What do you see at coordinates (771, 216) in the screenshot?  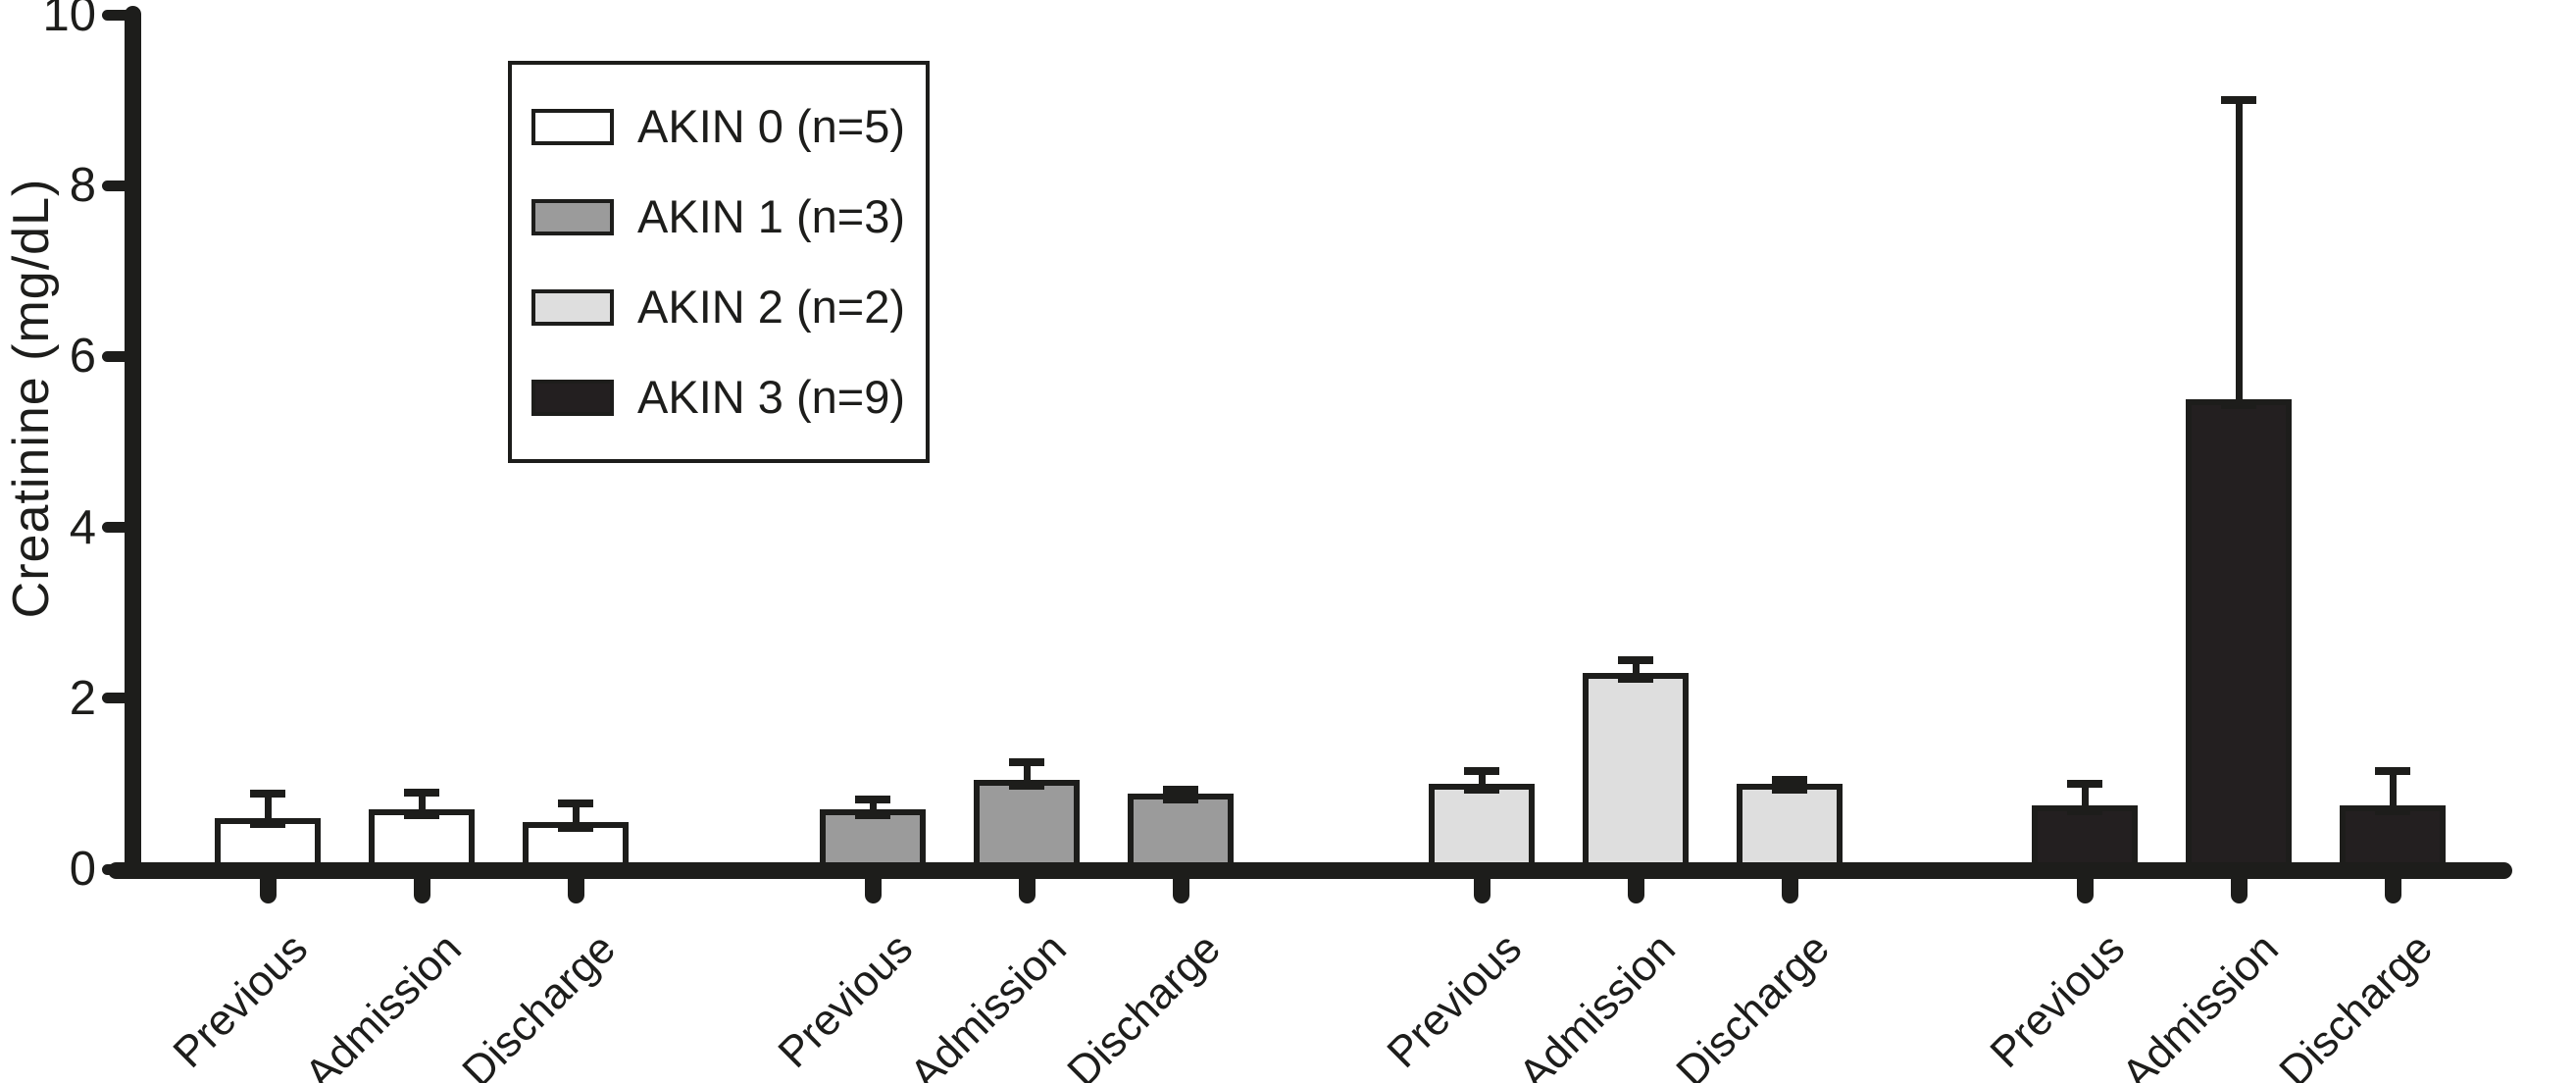 I see `legend-label: AKIN 1 (n=3)` at bounding box center [771, 216].